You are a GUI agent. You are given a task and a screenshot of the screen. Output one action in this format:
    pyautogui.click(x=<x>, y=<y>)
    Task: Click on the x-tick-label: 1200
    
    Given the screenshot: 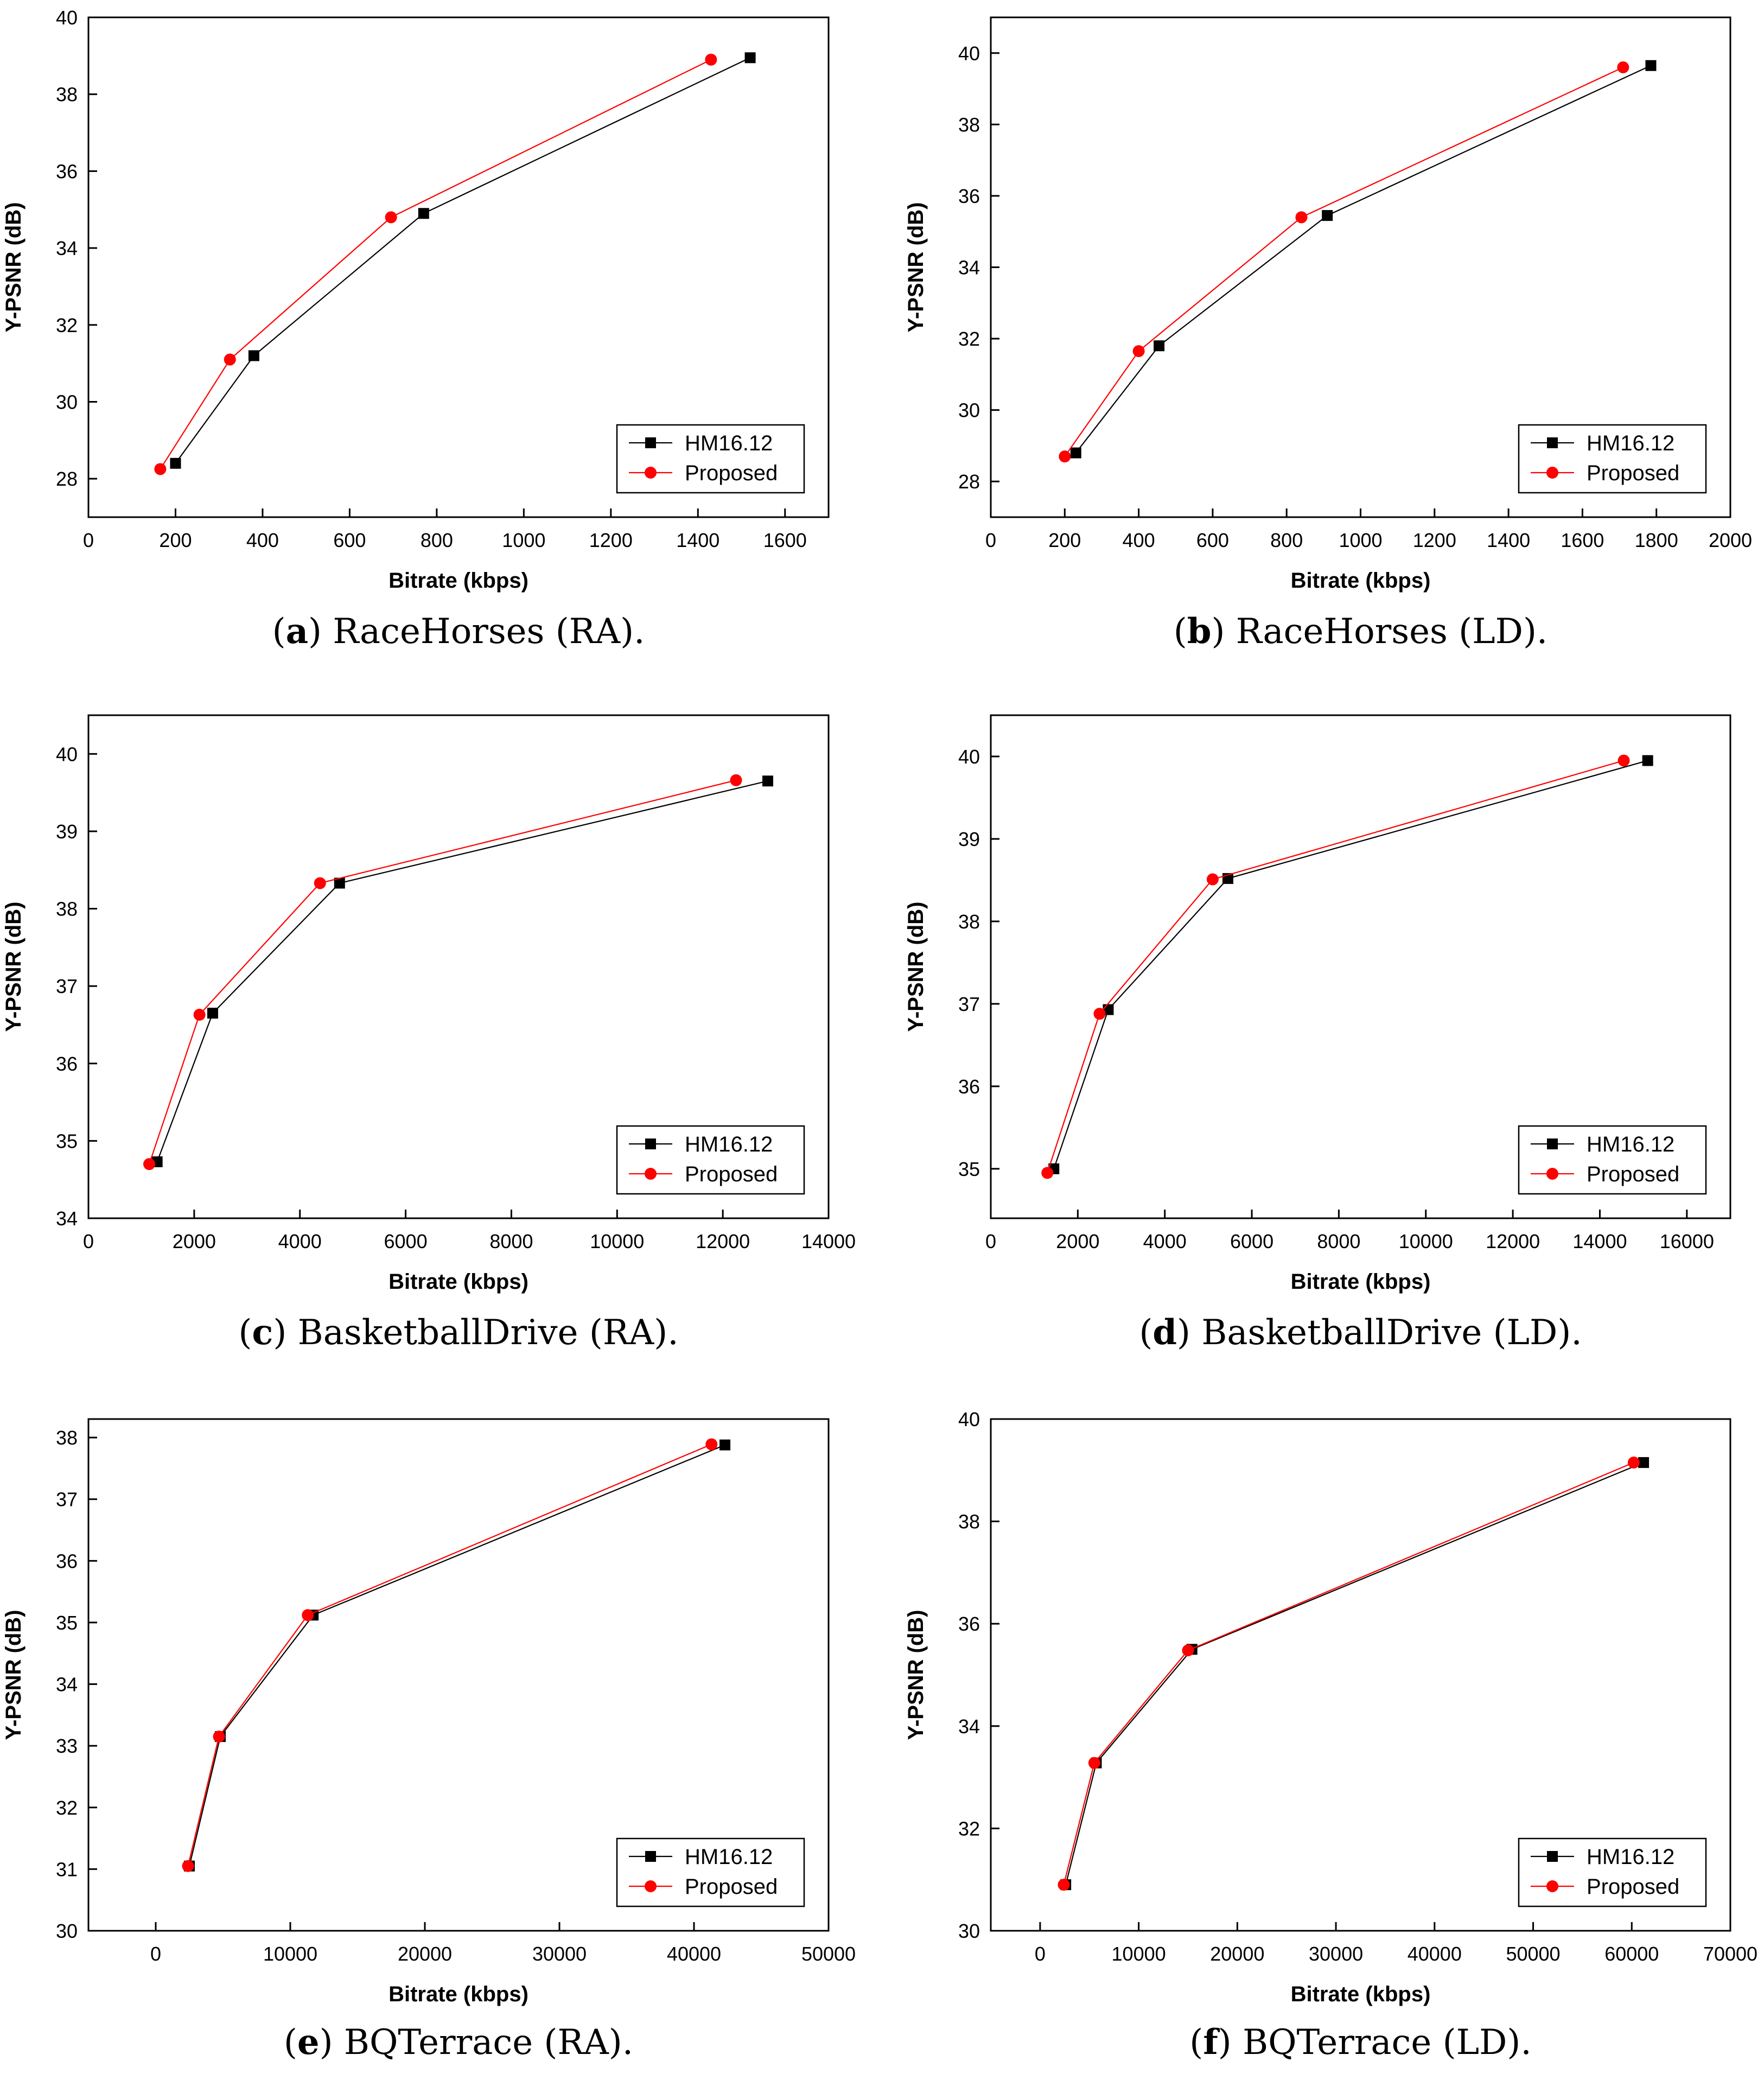 What is the action you would take?
    pyautogui.click(x=1434, y=540)
    